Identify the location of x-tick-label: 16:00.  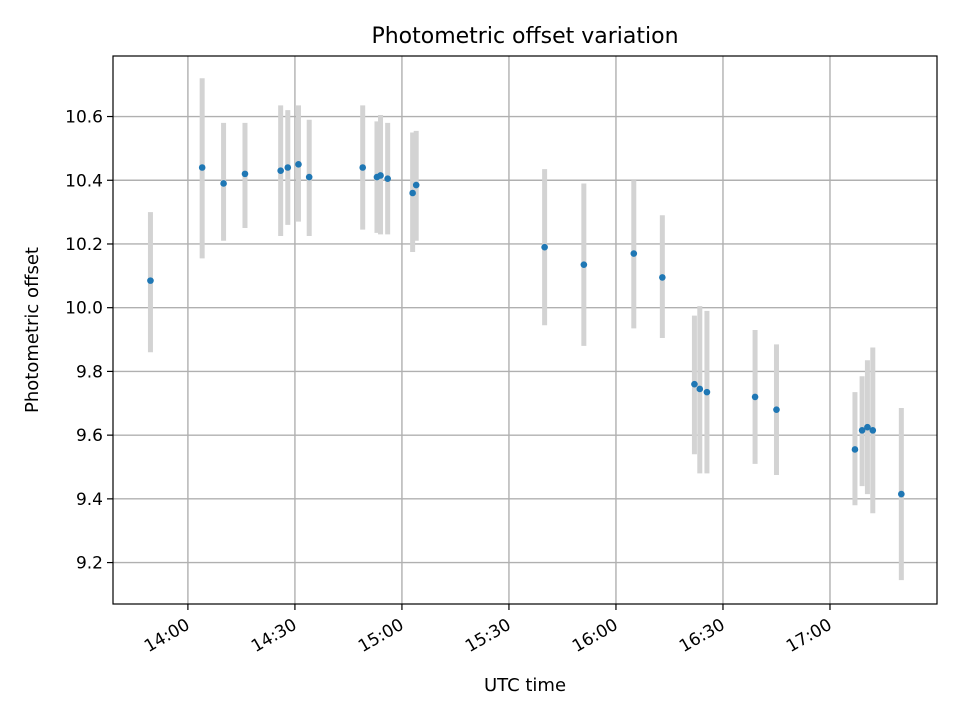
(595, 636).